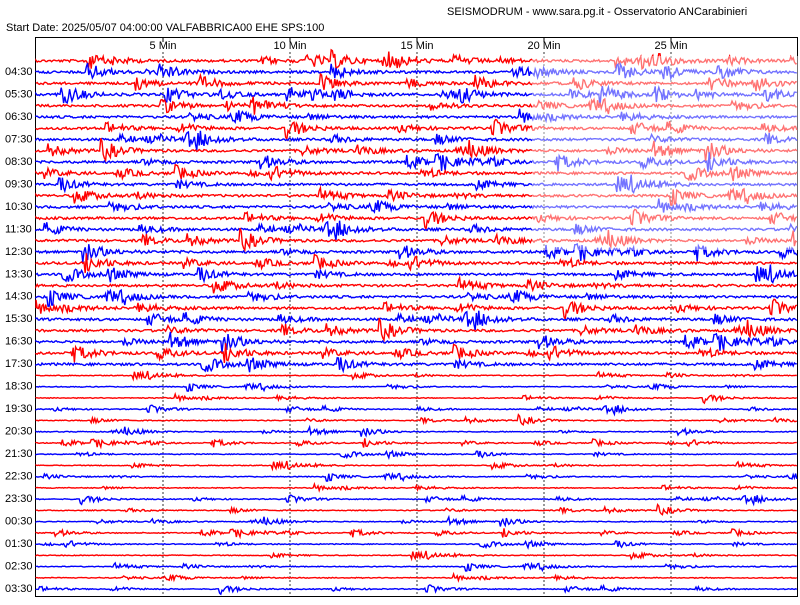  Describe the element at coordinates (19, 544) in the screenshot. I see `hour-label: 01:30` at that location.